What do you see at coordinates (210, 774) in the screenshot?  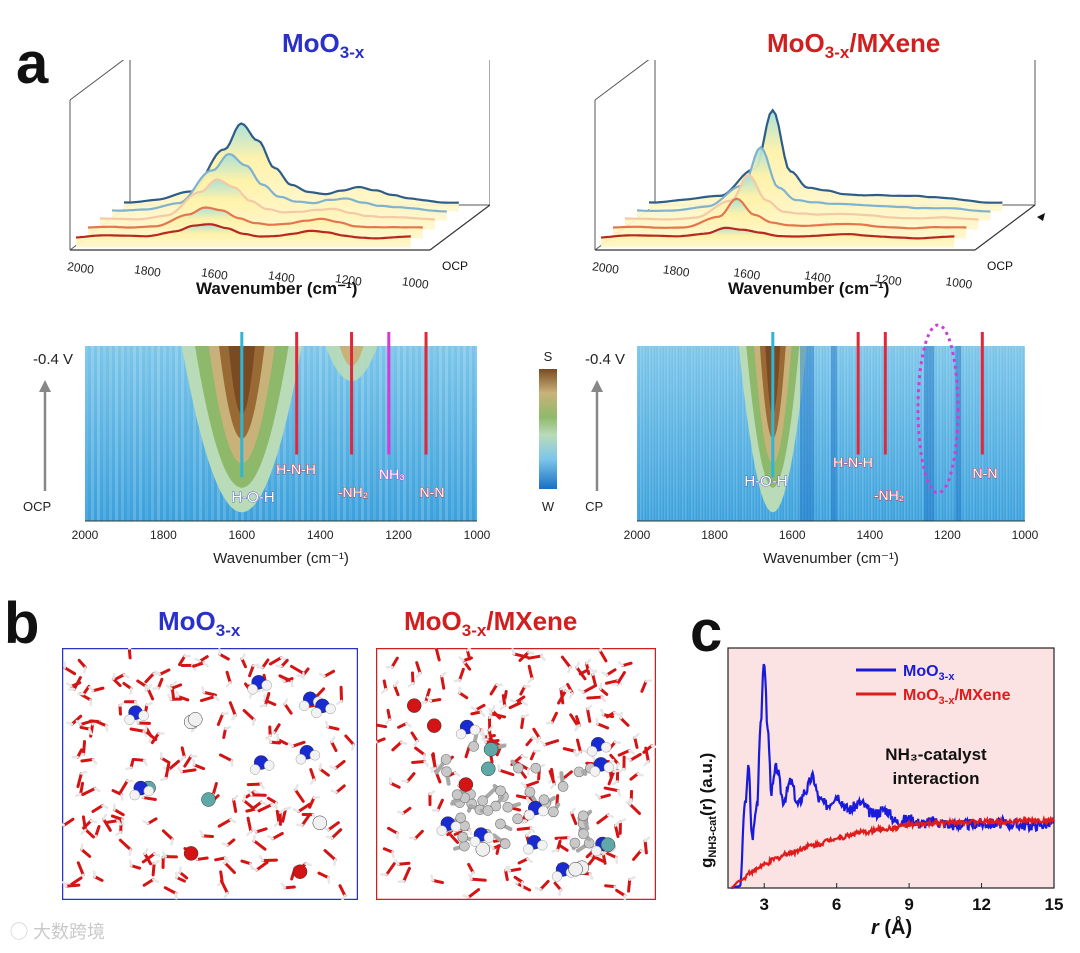 I see `md-snapshot-left` at bounding box center [210, 774].